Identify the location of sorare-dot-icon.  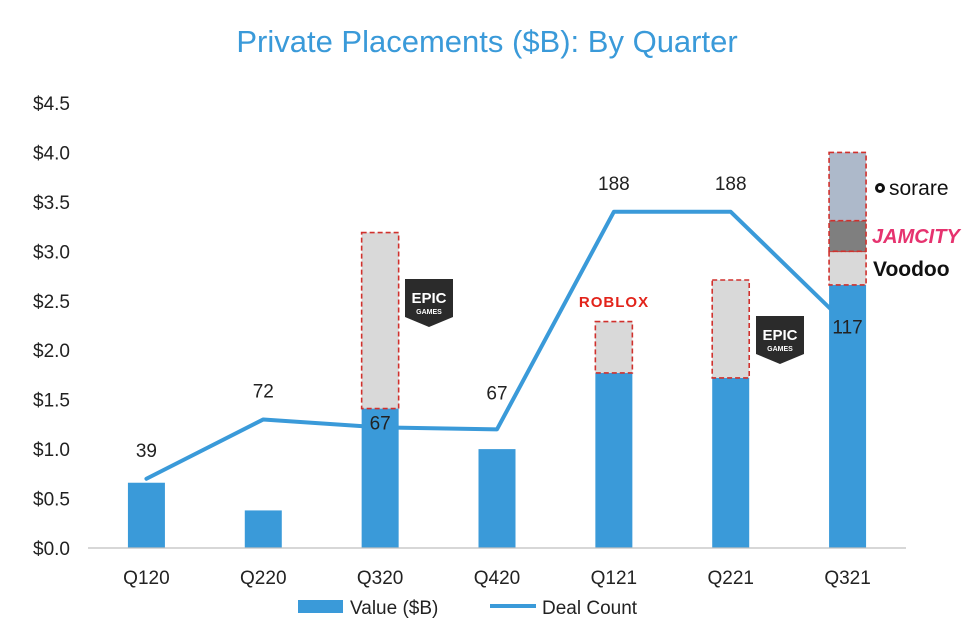
(880, 188).